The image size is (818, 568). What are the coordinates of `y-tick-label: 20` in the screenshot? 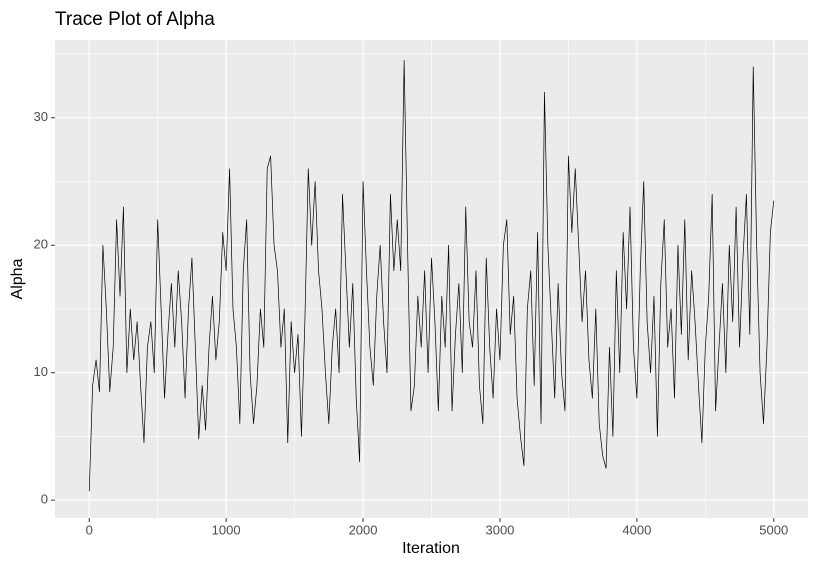 It's located at (41, 244).